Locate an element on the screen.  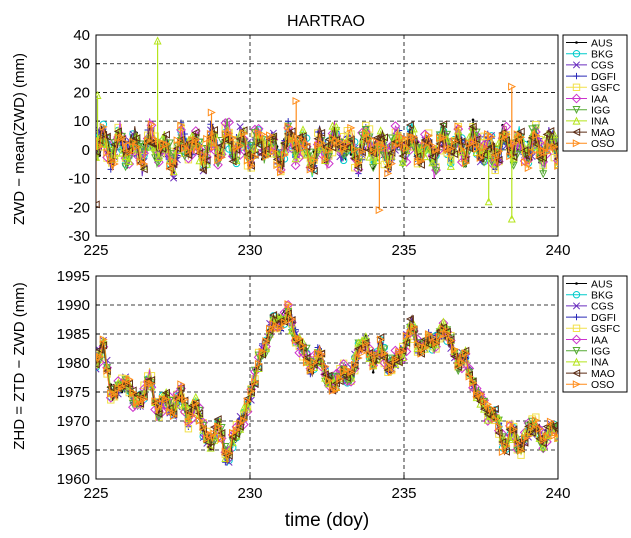
legend-label: BKG is located at coordinates (602, 296).